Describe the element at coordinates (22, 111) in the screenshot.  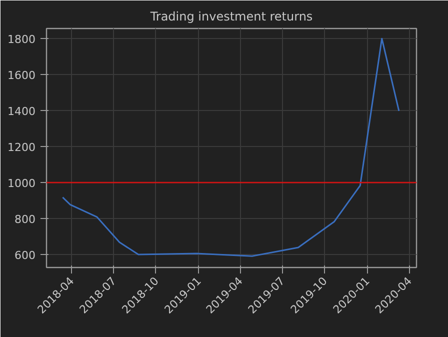
I see `y-tick-label: 1400` at that location.